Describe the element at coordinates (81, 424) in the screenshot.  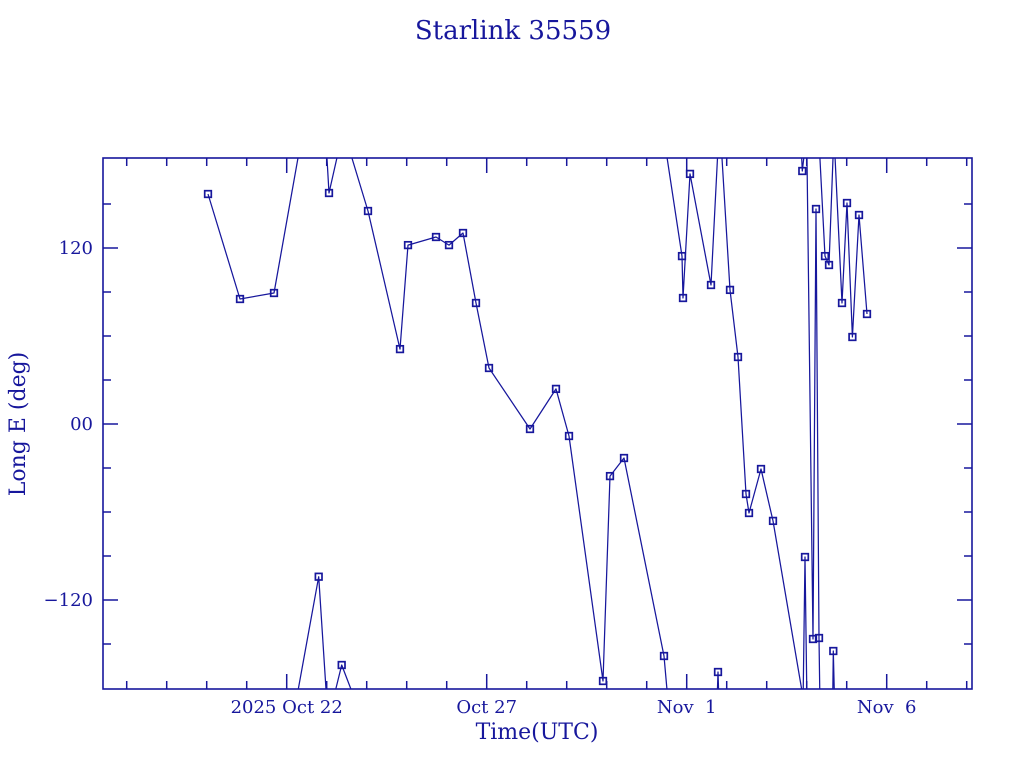
I see `y-tick-label: 00` at that location.